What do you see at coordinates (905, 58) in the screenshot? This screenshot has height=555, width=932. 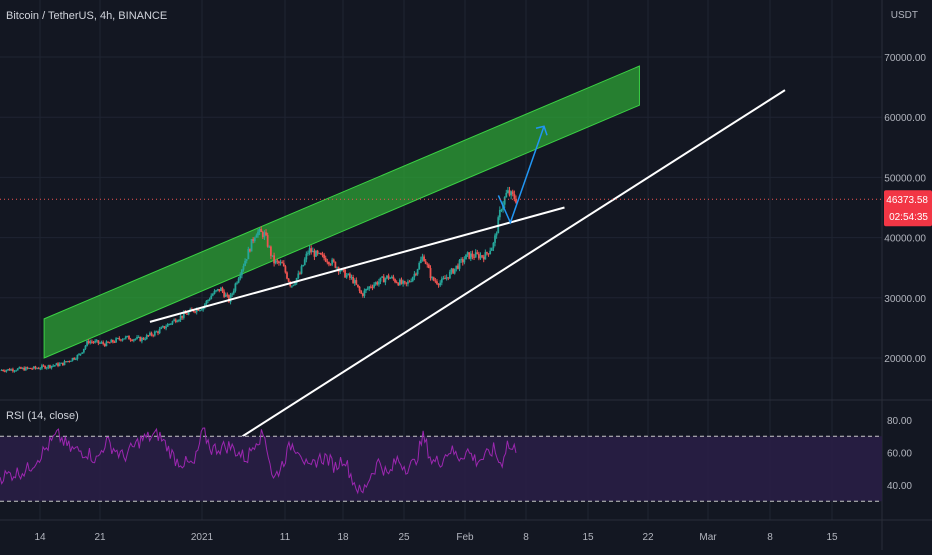 I see `price-tick-label: 70000.00` at bounding box center [905, 58].